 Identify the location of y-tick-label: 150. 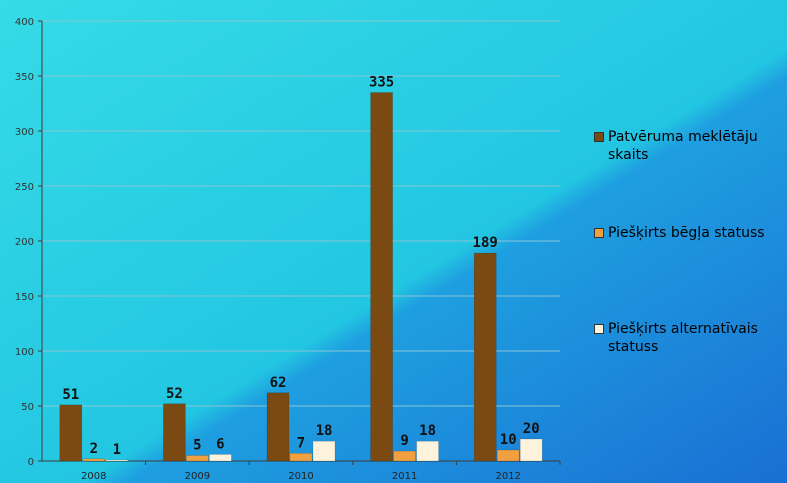
(24, 297).